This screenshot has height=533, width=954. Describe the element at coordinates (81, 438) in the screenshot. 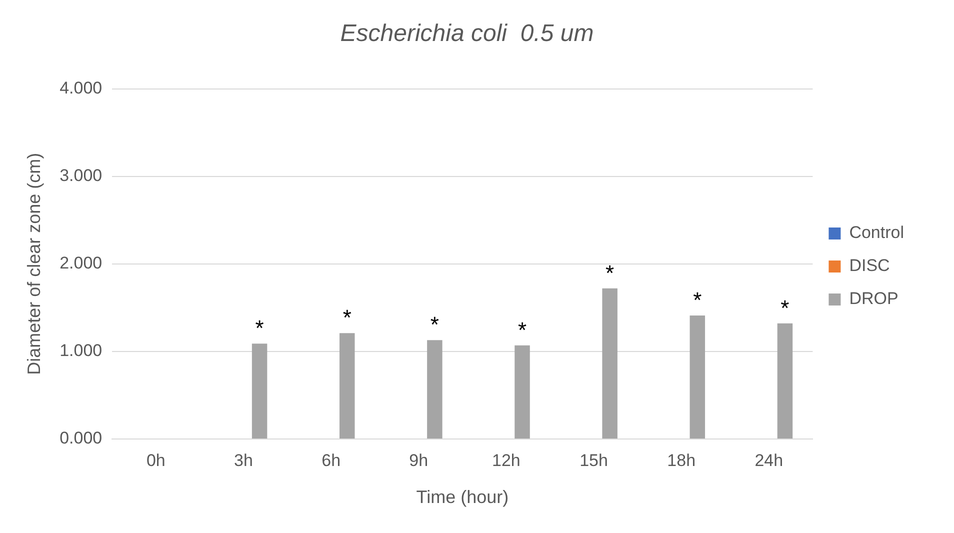

I see `y-tick-label: 0.000` at that location.